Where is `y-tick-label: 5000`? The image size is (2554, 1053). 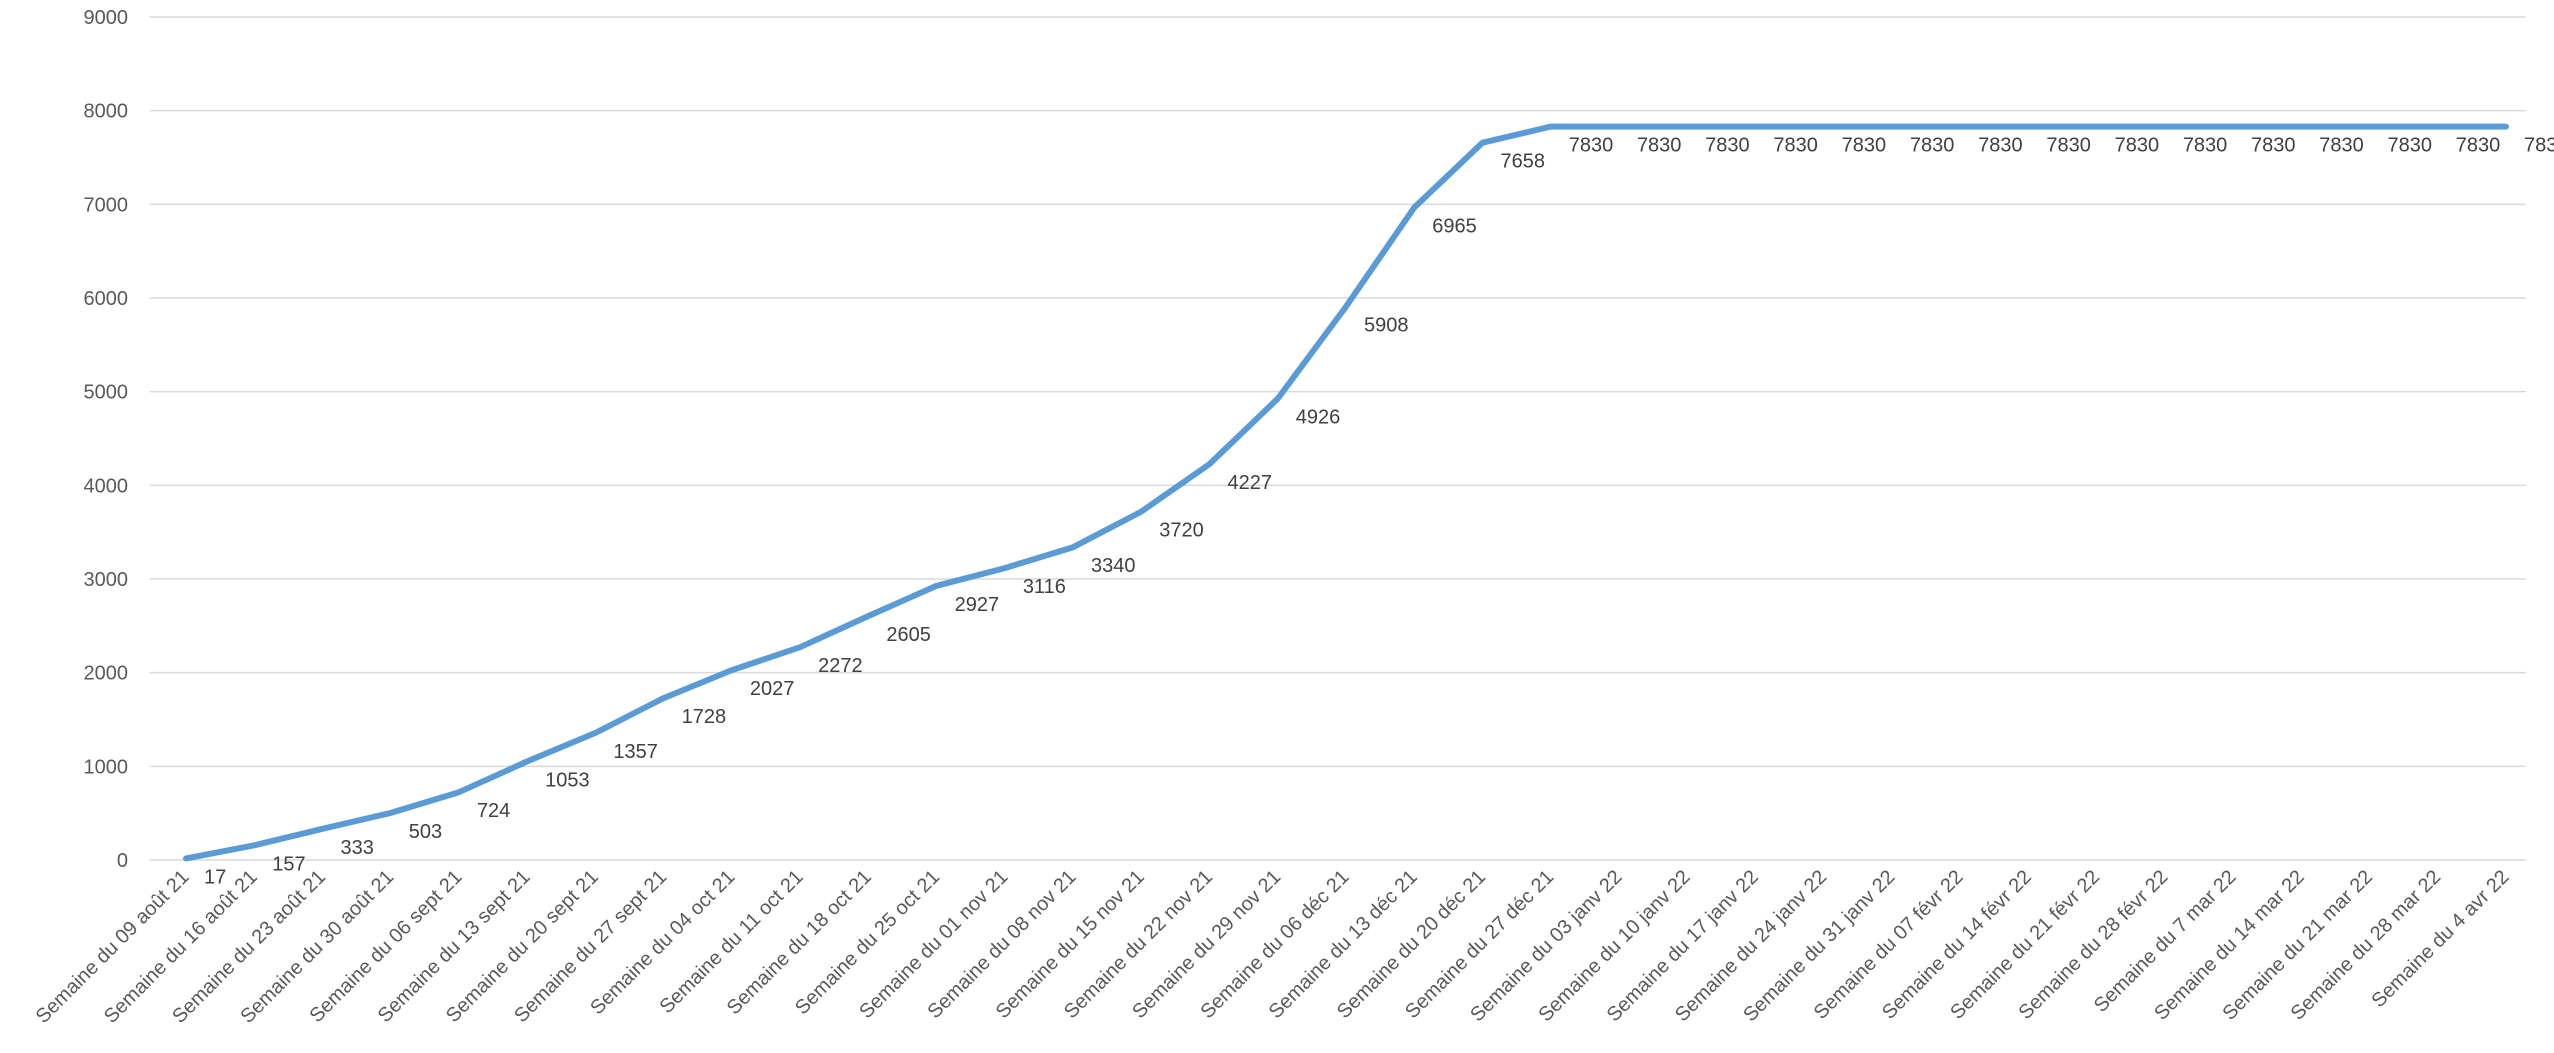 y-tick-label: 5000 is located at coordinates (106, 393).